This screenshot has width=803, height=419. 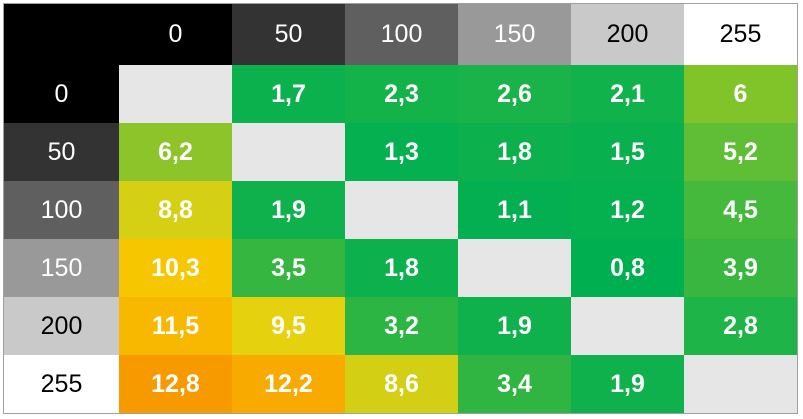 What do you see at coordinates (61, 94) in the screenshot?
I see `row-header: 0` at bounding box center [61, 94].